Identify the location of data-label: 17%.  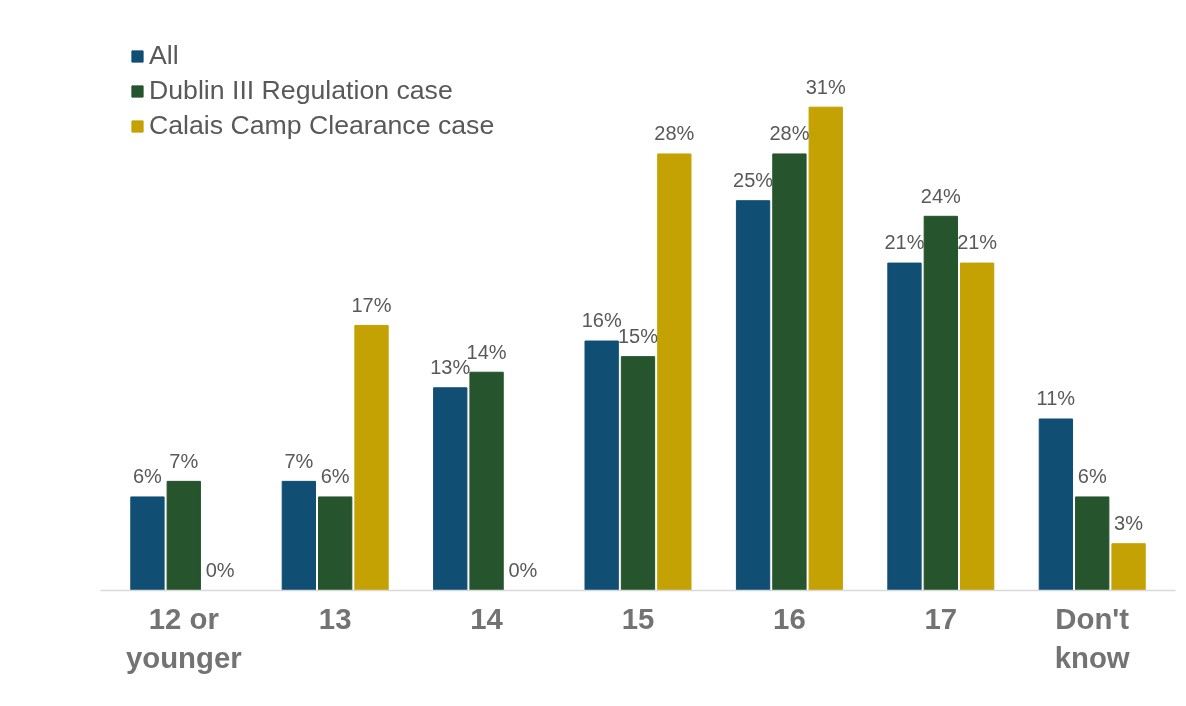
(371, 304).